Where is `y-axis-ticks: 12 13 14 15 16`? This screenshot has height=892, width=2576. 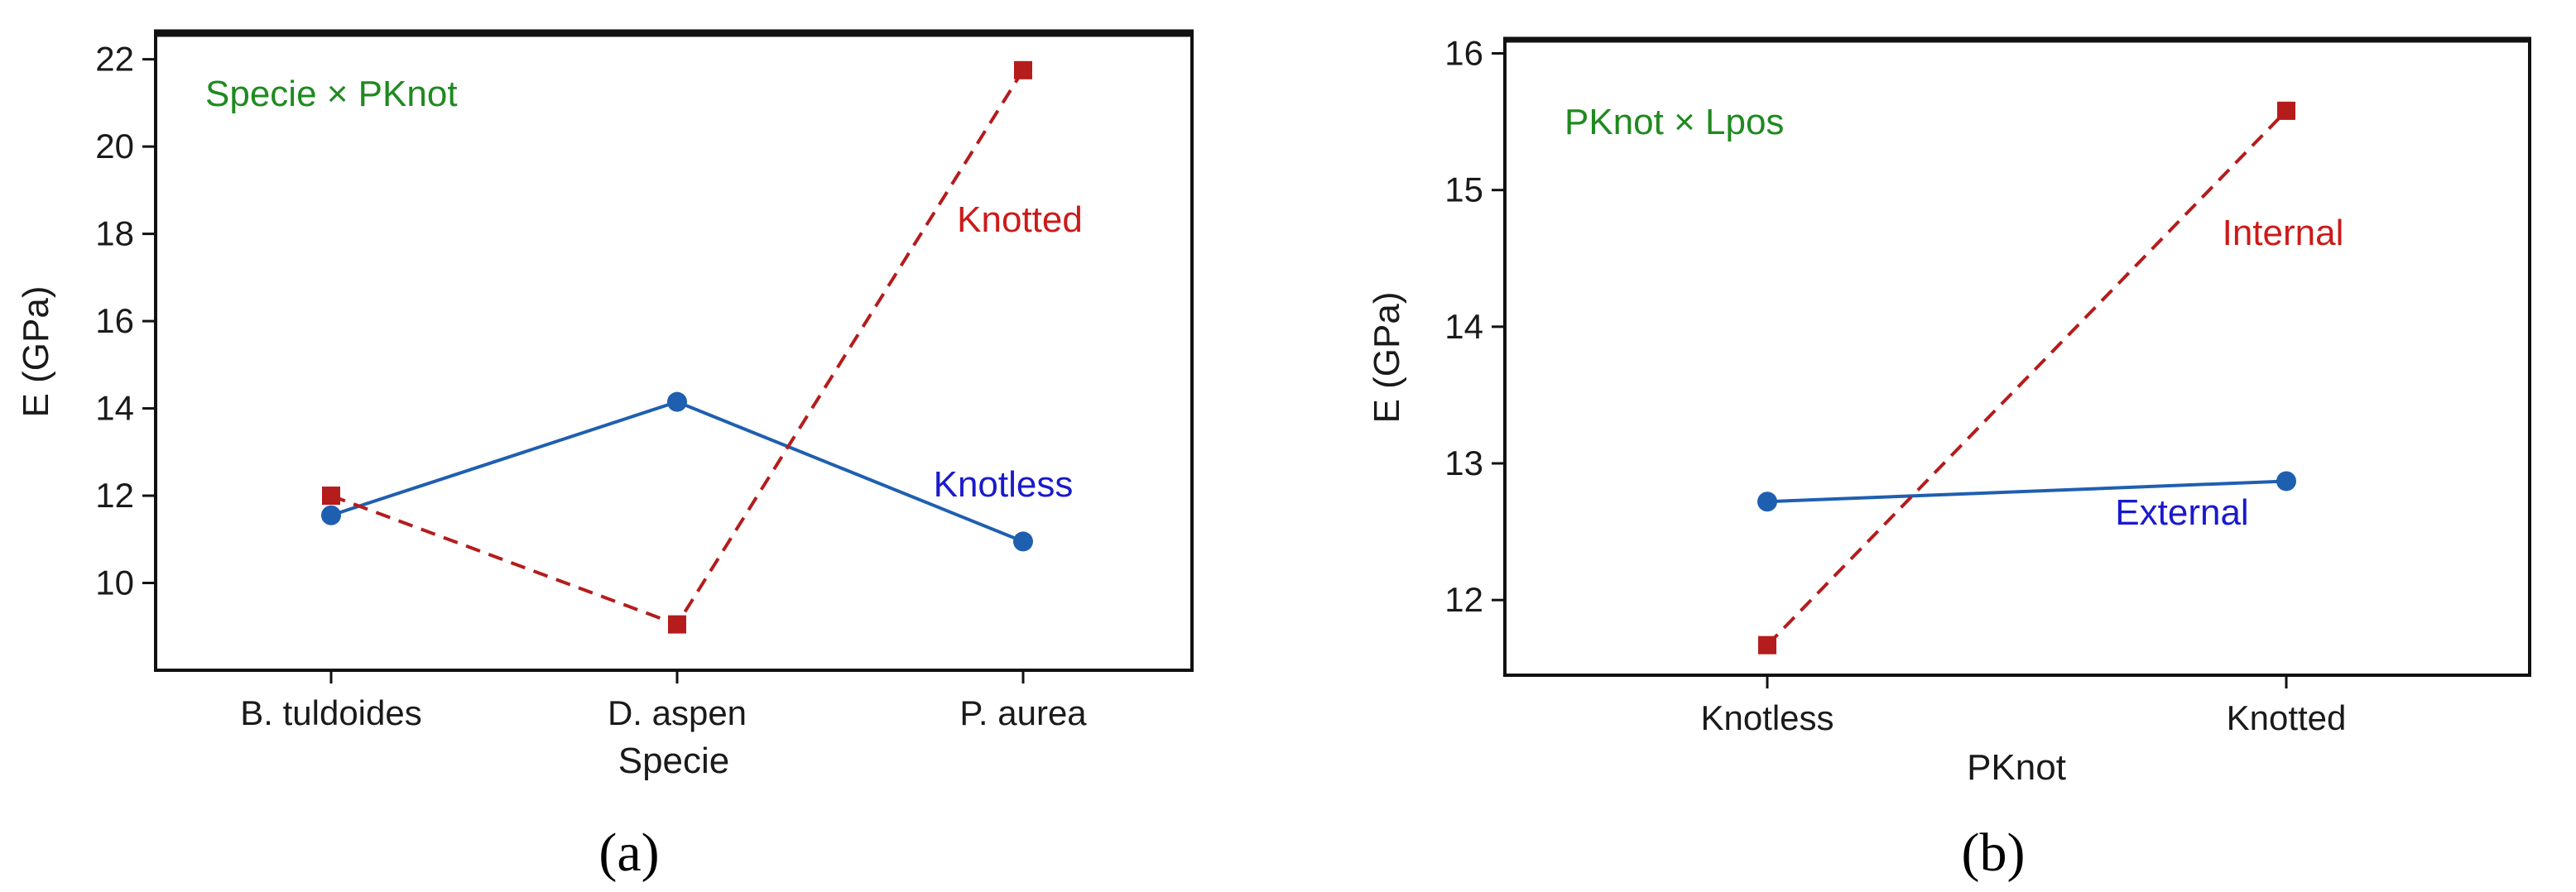
y-axis-ticks: 12 13 14 15 16 is located at coordinates (1474, 326).